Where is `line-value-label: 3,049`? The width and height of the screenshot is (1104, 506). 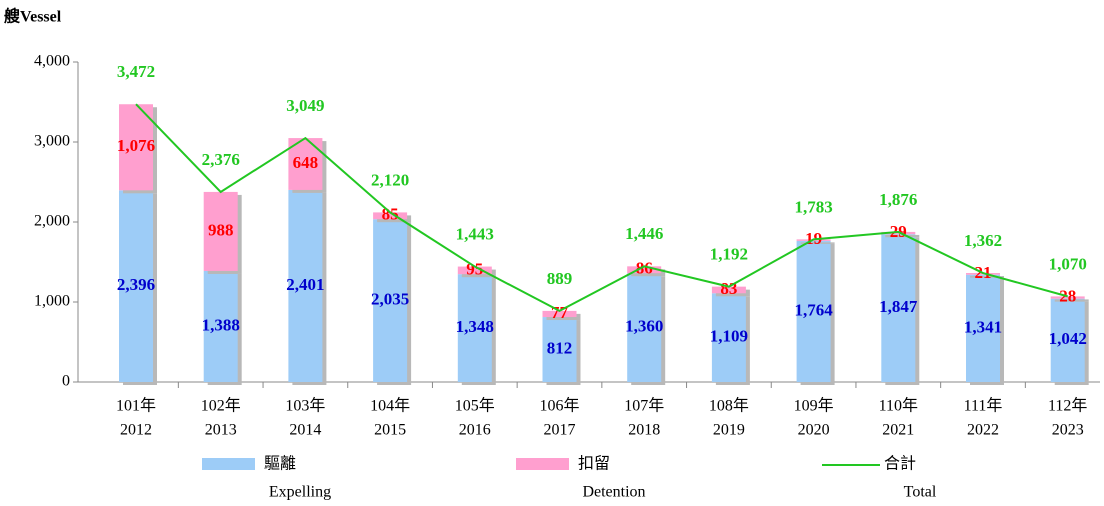
line-value-label: 3,049 is located at coordinates (305, 105).